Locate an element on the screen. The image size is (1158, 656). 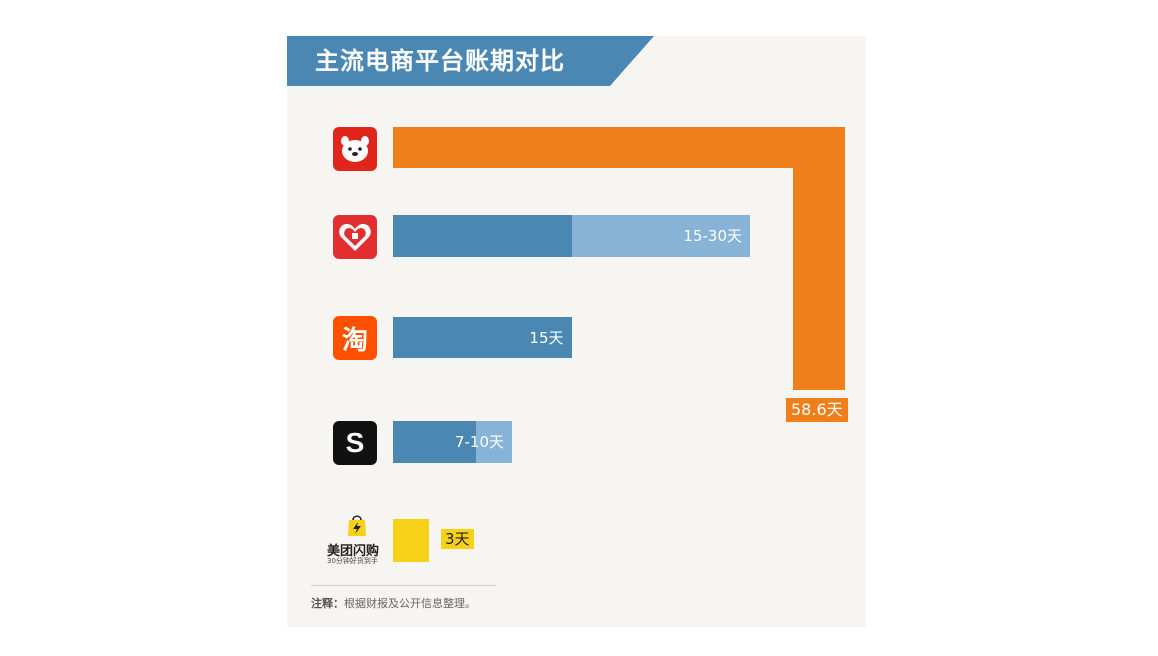
bar-jd-vertical is located at coordinates (819, 258).